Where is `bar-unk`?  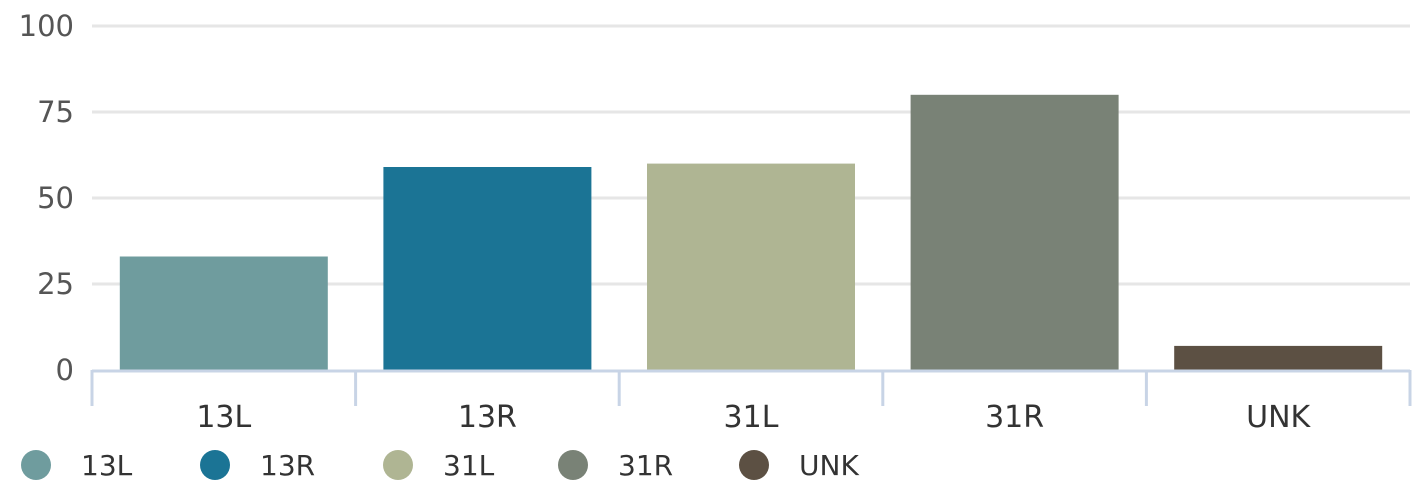 bar-unk is located at coordinates (1278, 357).